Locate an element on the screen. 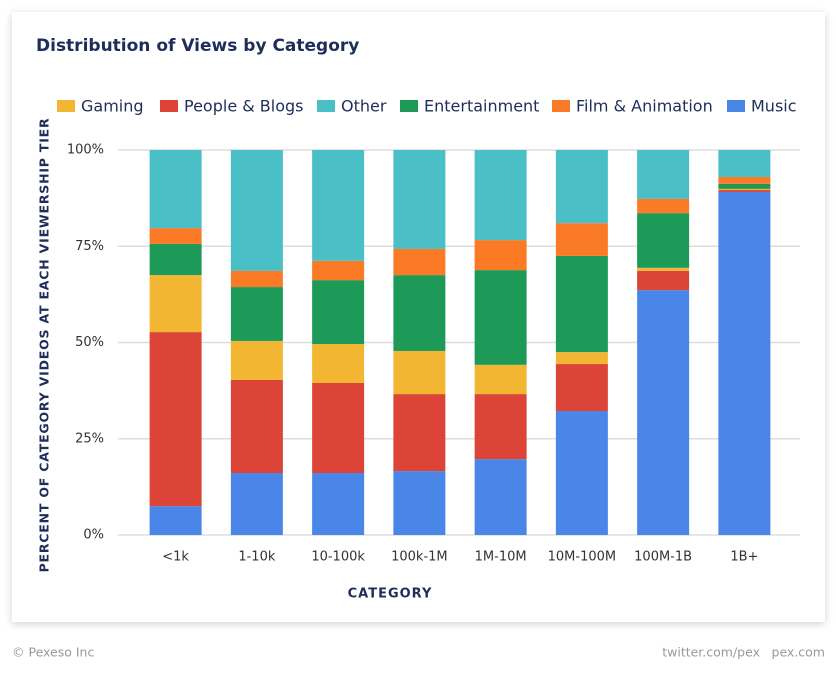 The image size is (836, 683). x-tick-label: 100k-1M is located at coordinates (419, 557).